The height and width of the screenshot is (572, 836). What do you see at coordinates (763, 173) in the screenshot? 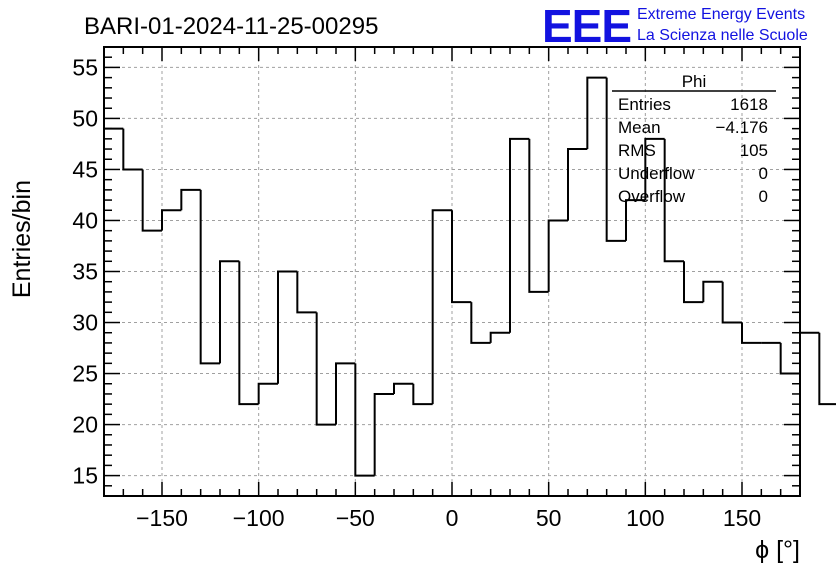
I see `stats-row-value-3: 0` at bounding box center [763, 173].